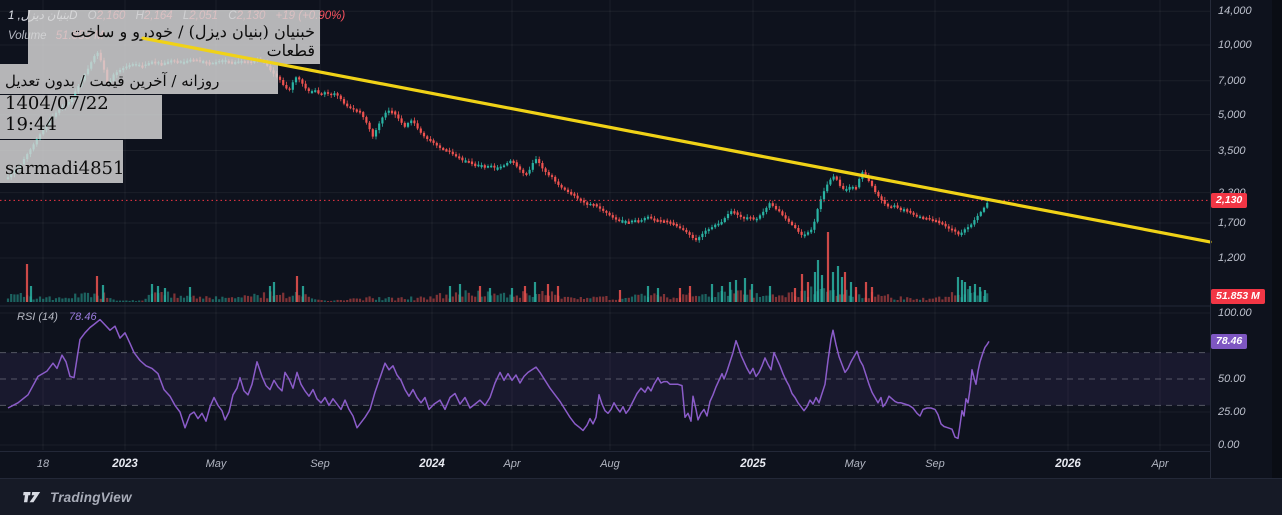 The image size is (1282, 515). I want to click on last-price-badge: 2,130, so click(1229, 200).